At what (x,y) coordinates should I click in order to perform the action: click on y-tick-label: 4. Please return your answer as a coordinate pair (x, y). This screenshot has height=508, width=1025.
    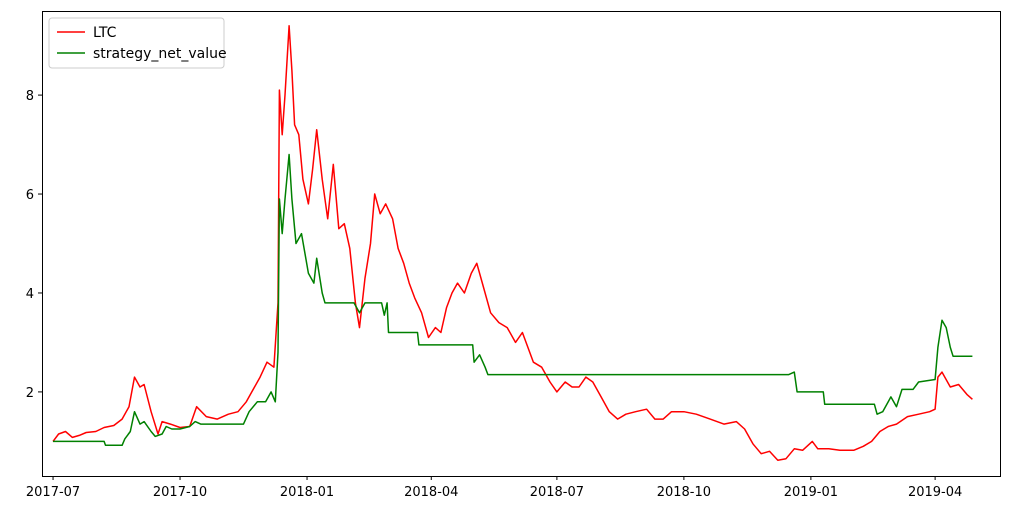
    Looking at the image, I should click on (30, 294).